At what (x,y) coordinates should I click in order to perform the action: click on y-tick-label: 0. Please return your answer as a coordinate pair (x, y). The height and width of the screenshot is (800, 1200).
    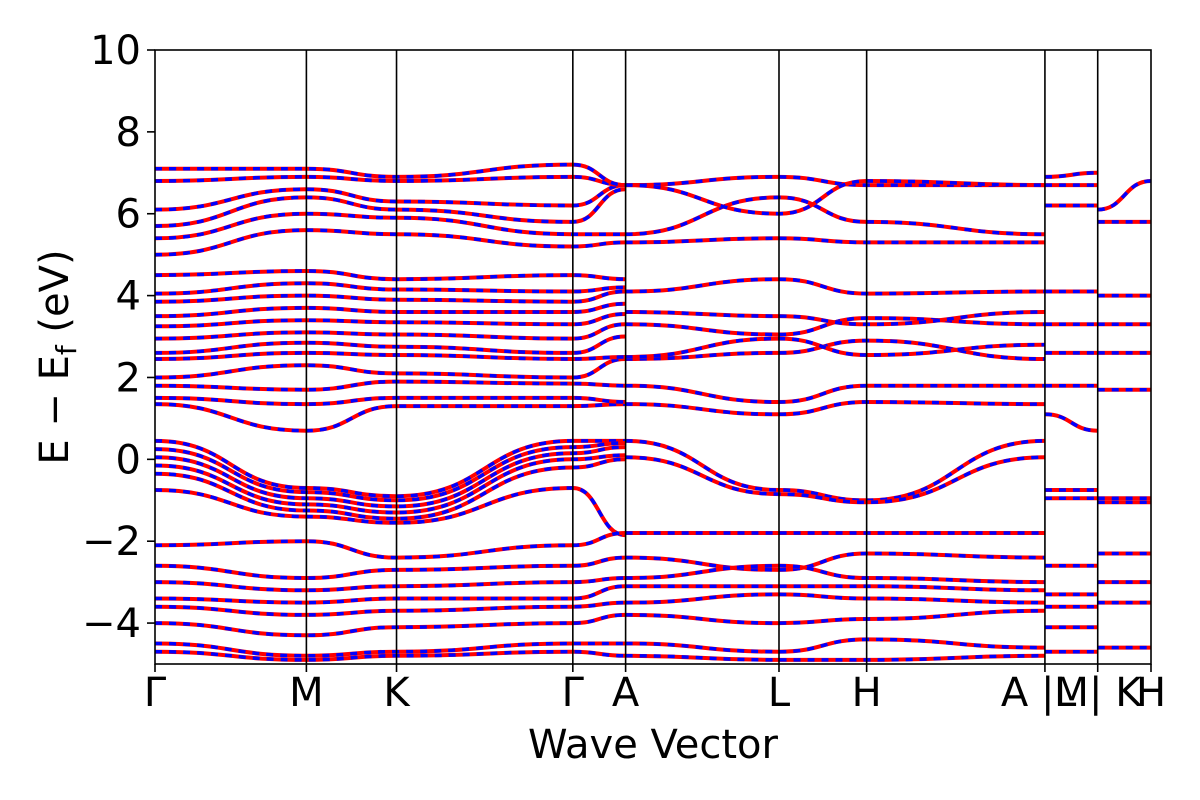
    Looking at the image, I should click on (128, 460).